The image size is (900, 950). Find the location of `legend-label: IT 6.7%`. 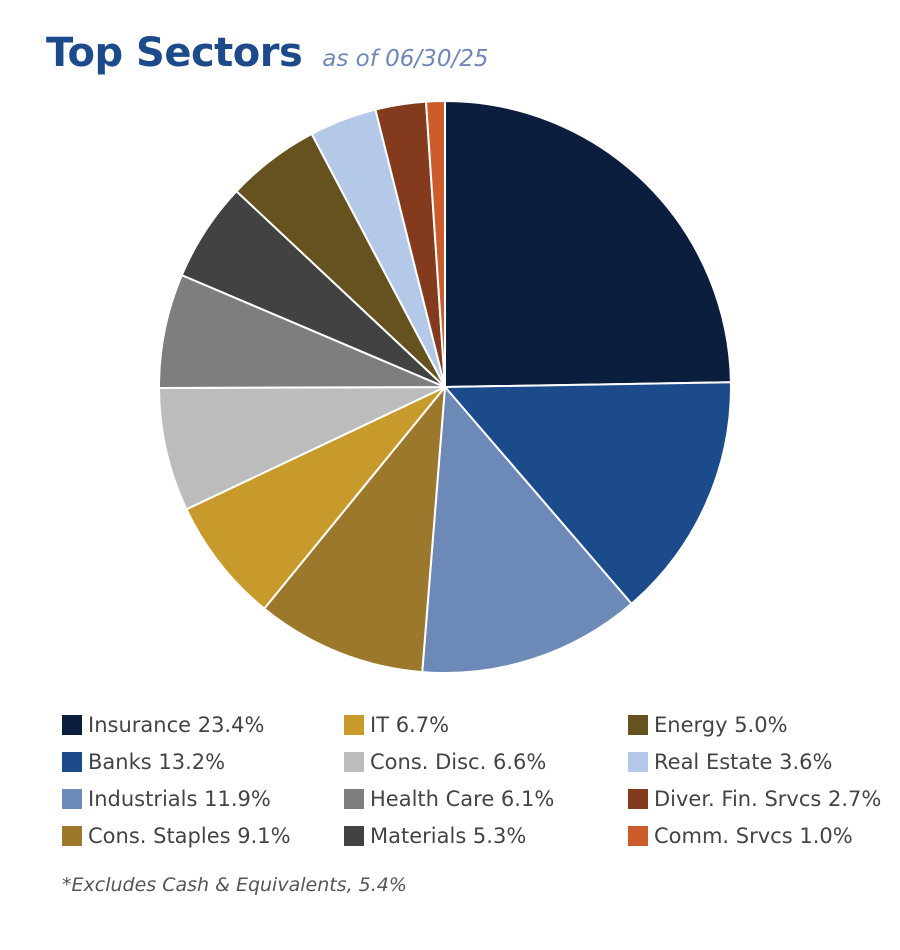

legend-label: IT 6.7% is located at coordinates (410, 725).